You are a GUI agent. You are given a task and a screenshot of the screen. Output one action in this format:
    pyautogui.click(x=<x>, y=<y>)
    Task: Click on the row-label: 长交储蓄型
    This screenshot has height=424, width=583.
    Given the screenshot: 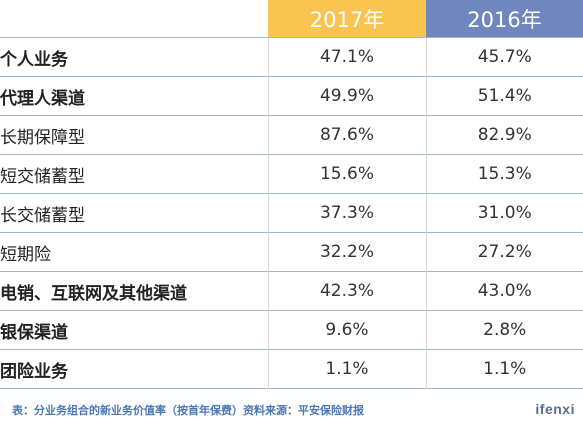 What is the action you would take?
    pyautogui.click(x=134, y=213)
    